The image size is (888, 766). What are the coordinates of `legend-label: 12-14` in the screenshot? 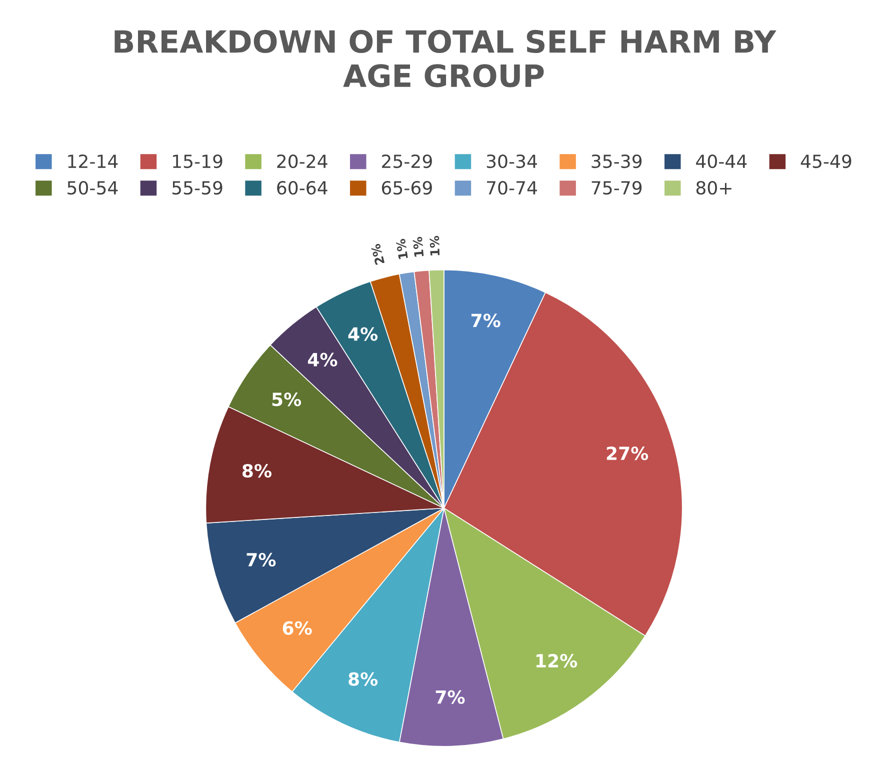 It's located at (93, 161).